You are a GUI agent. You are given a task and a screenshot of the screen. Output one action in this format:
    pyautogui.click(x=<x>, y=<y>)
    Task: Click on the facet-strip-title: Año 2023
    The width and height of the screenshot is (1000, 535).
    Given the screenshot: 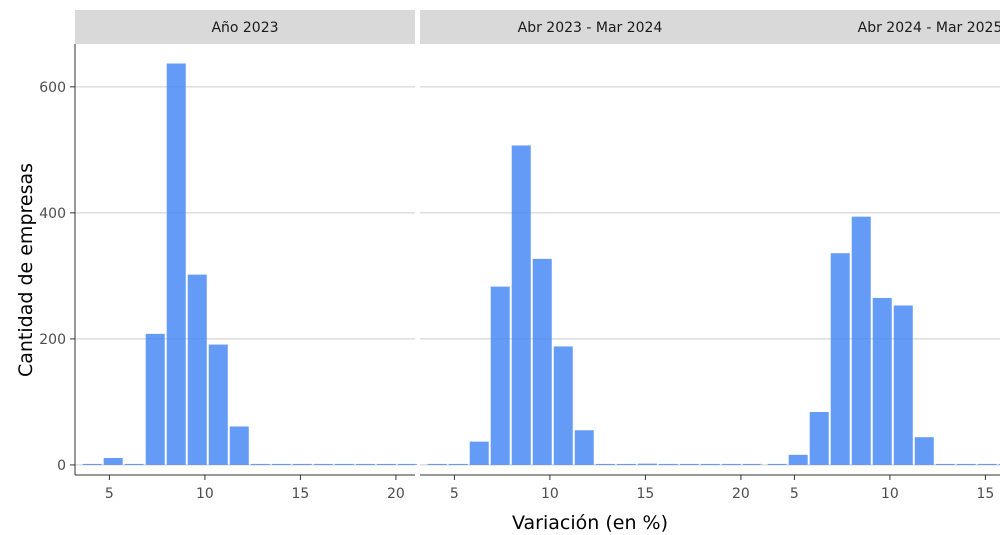 What is the action you would take?
    pyautogui.click(x=244, y=28)
    